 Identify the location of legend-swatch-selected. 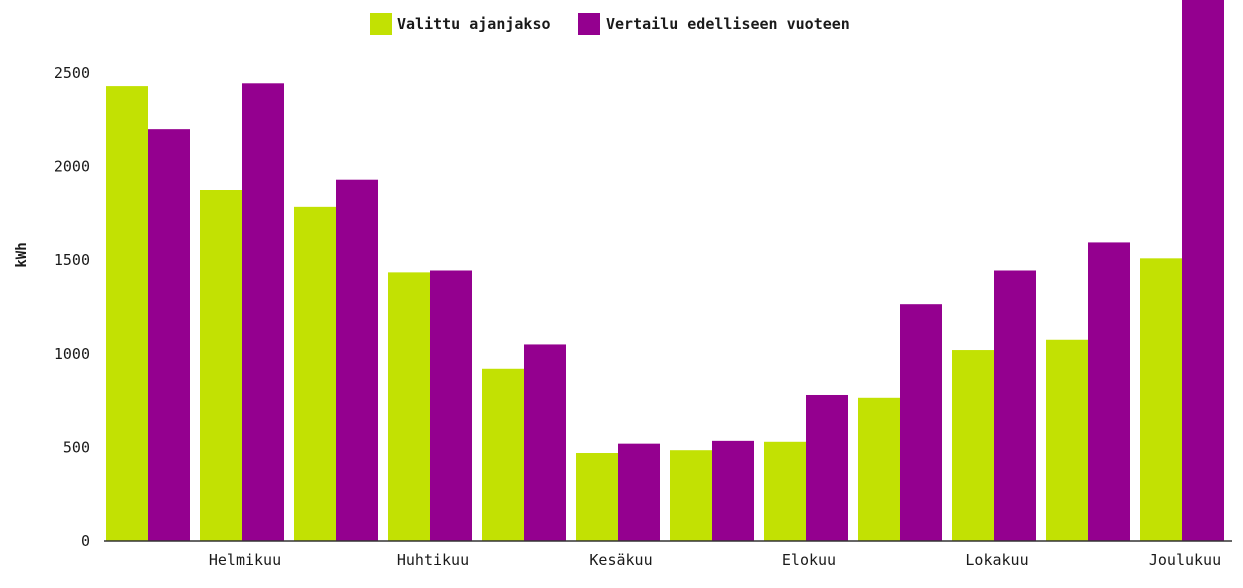
(381, 24).